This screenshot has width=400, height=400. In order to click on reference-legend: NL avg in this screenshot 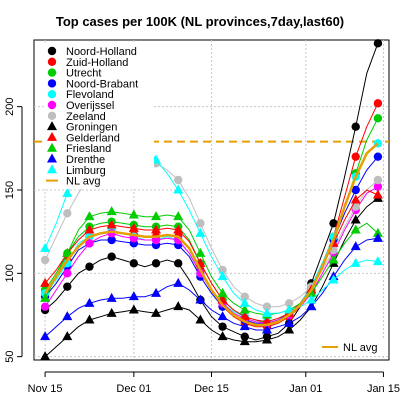, I will do `click(351, 347)`.